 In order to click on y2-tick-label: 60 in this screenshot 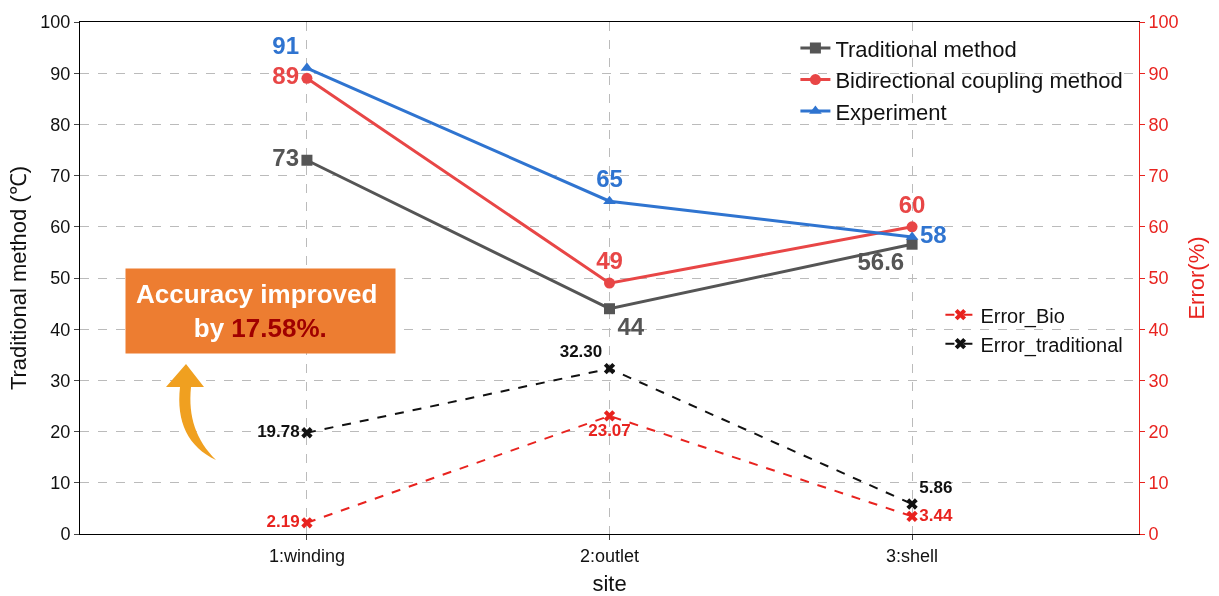, I will do `click(1158, 227)`.